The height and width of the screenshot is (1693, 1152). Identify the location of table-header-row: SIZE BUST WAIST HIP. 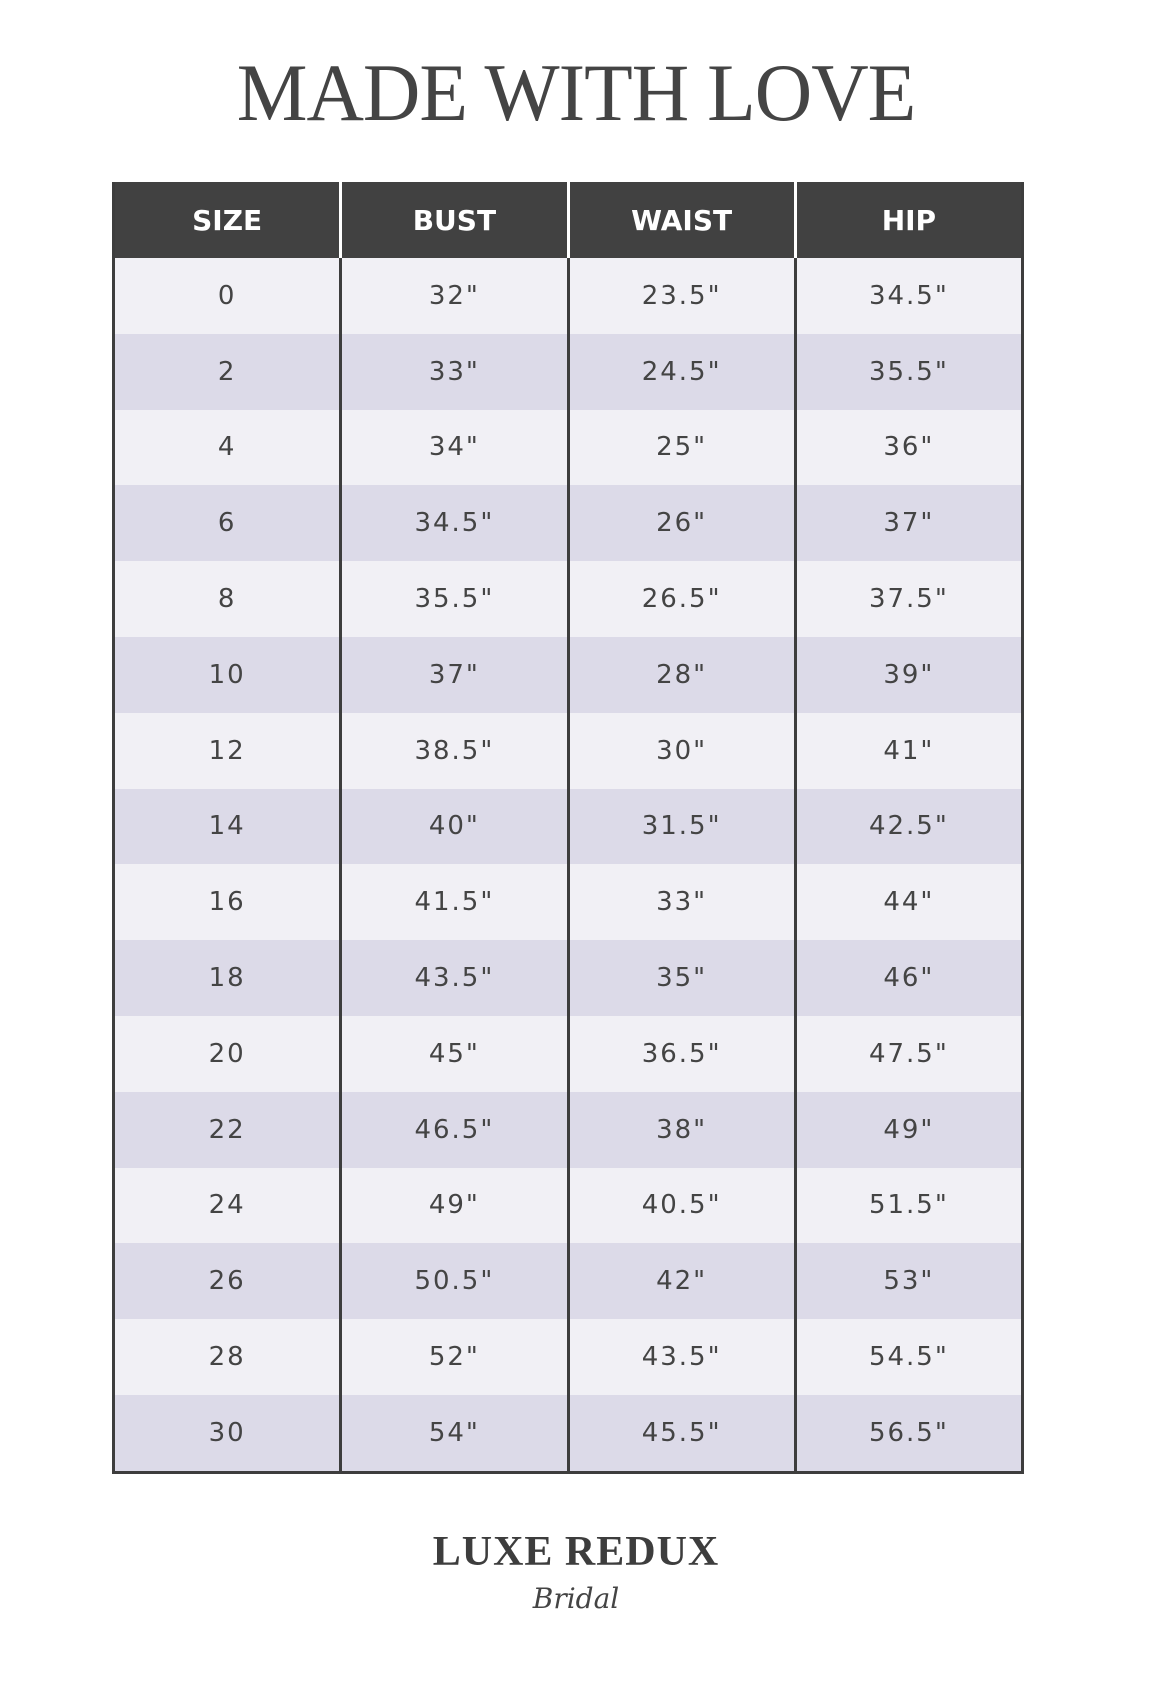
(568, 220).